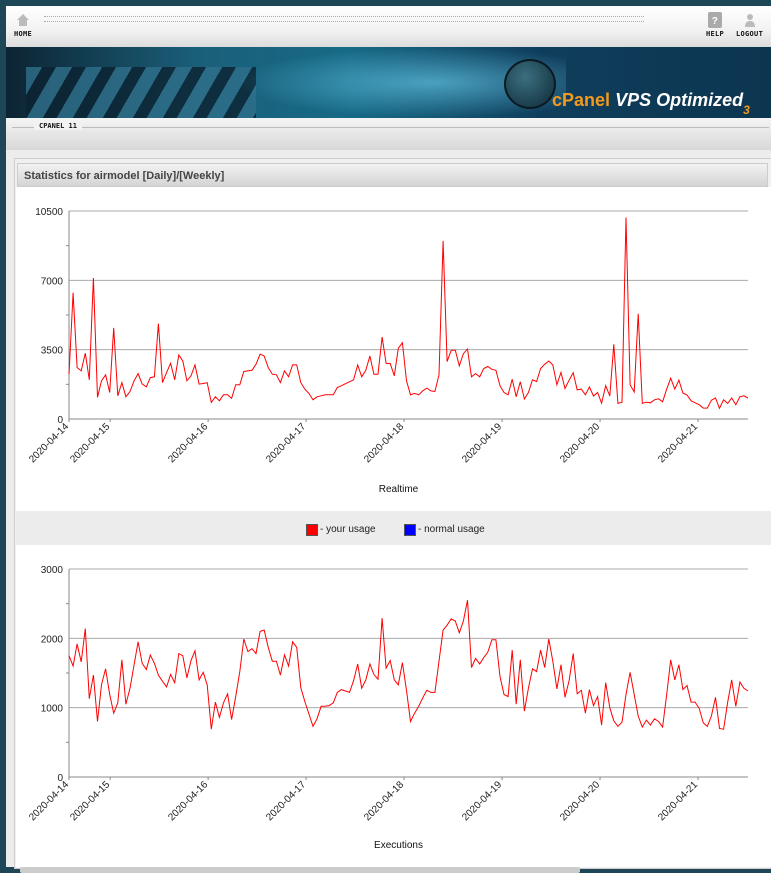 The image size is (771, 873). Describe the element at coordinates (52, 281) in the screenshot. I see `y-tick-label: 7000` at that location.